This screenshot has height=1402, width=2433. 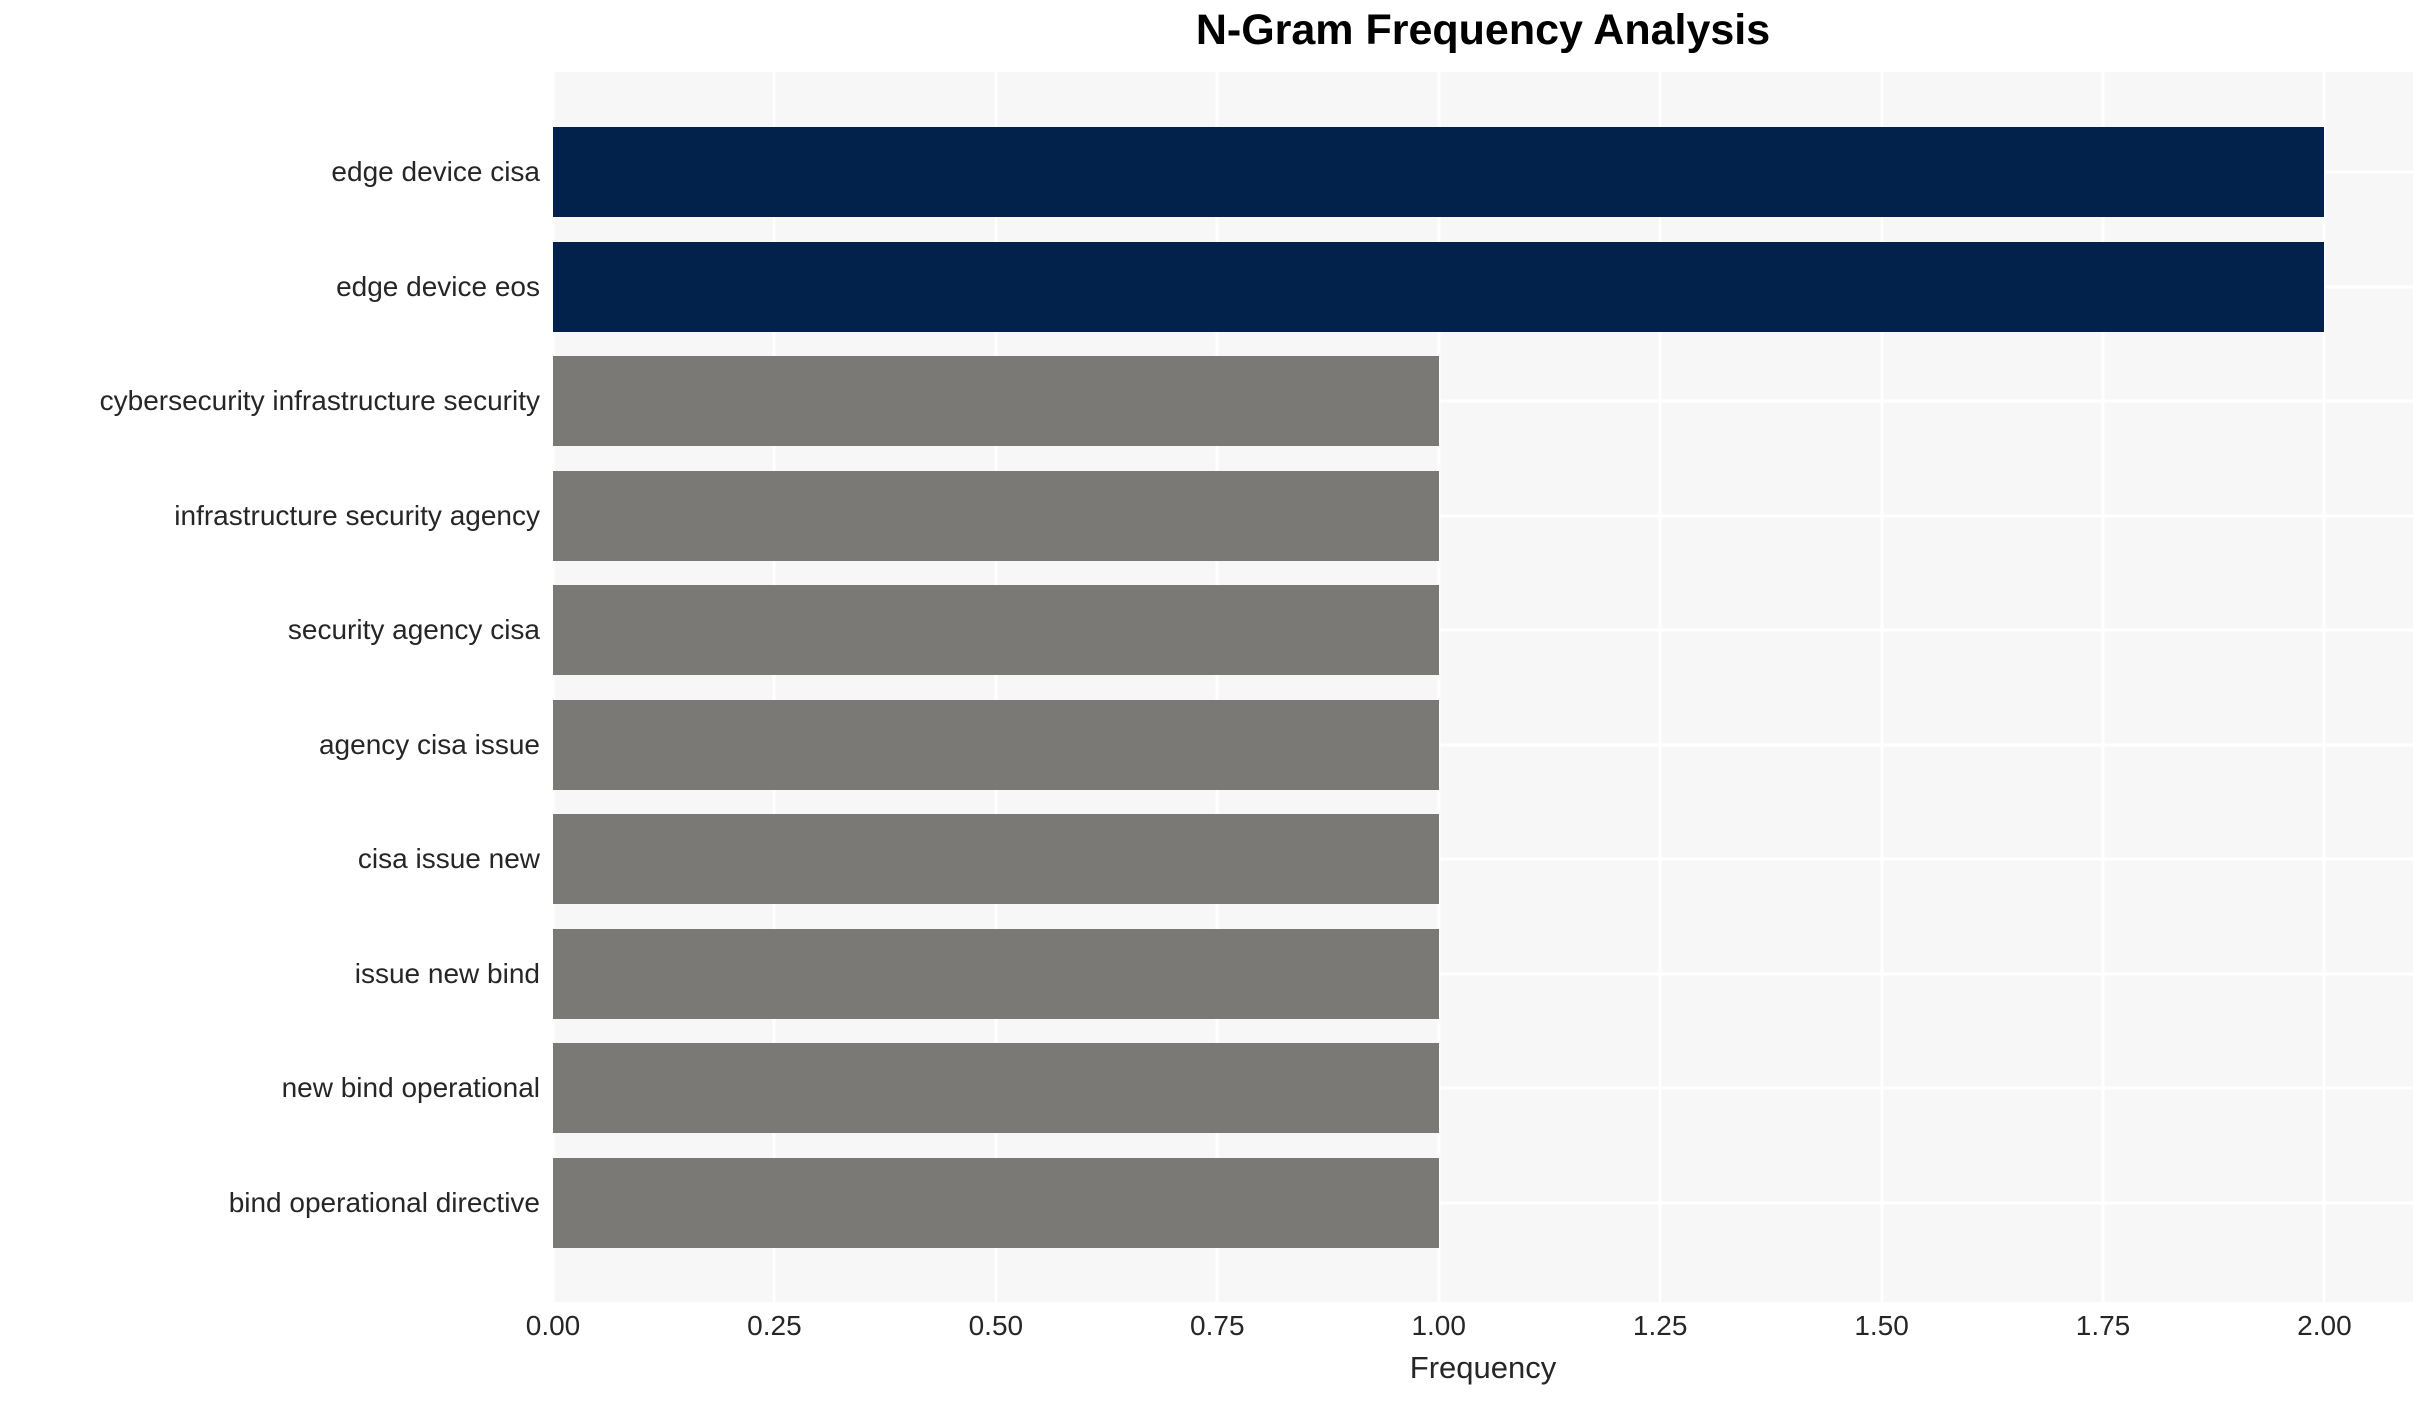 I want to click on bar-agency-cisa-issue, so click(x=996, y=744).